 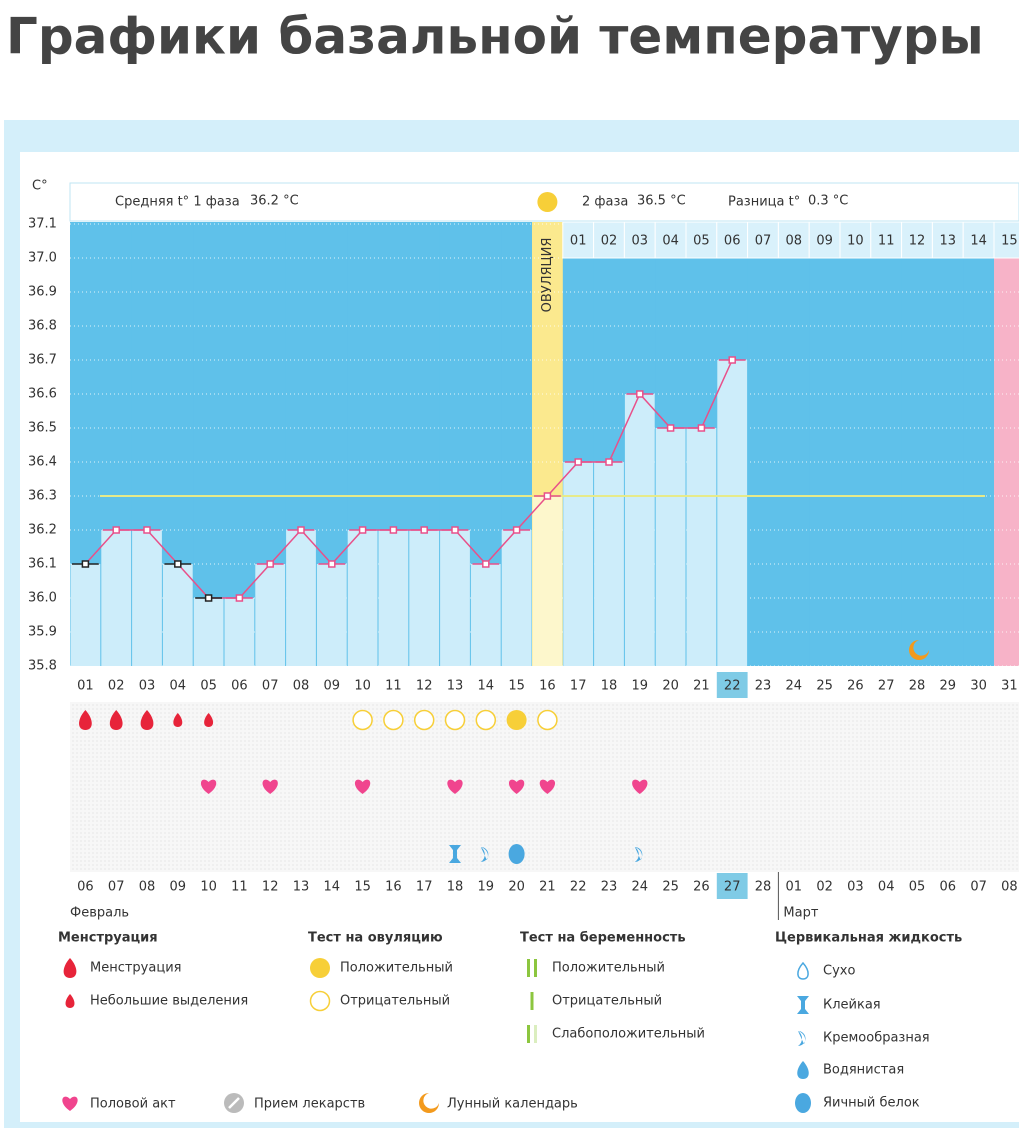 What do you see at coordinates (640, 686) in the screenshot?
I see `x-tick-label: 19` at bounding box center [640, 686].